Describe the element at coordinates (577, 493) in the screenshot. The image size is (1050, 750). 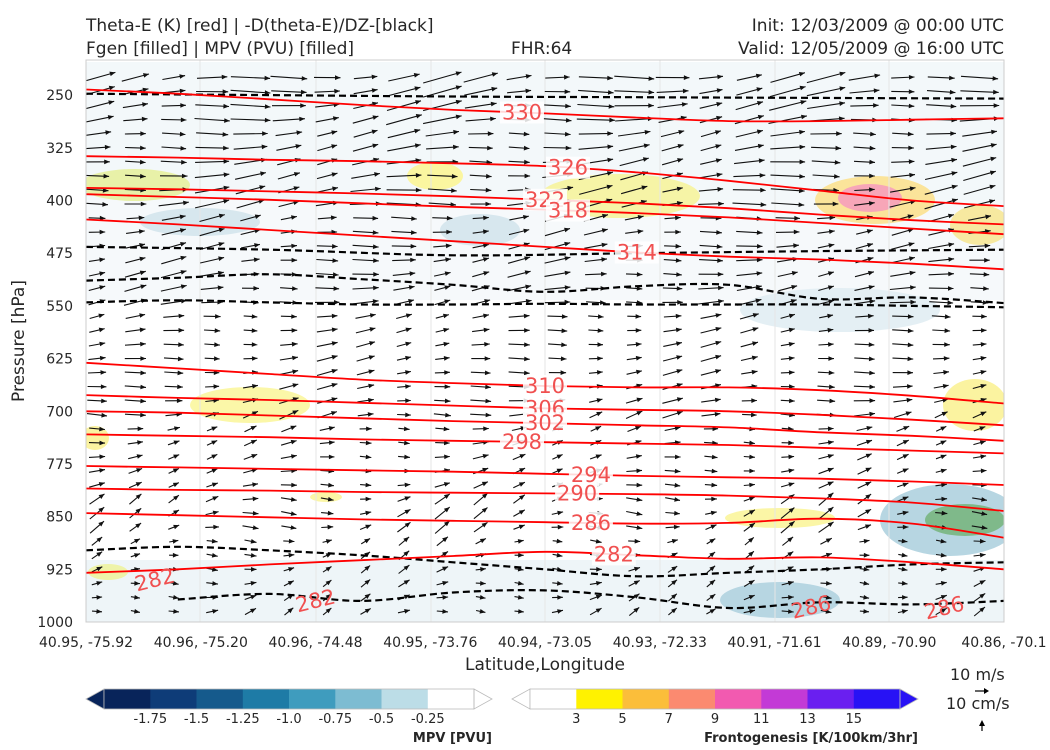
I see `contour-label-bg` at that location.